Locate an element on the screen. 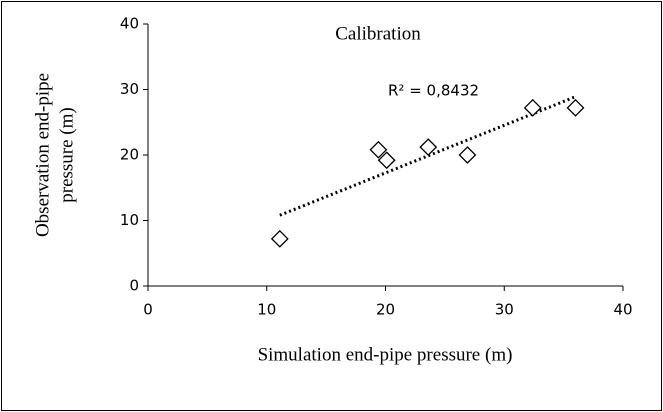 The width and height of the screenshot is (663, 412). trendline is located at coordinates (428, 156).